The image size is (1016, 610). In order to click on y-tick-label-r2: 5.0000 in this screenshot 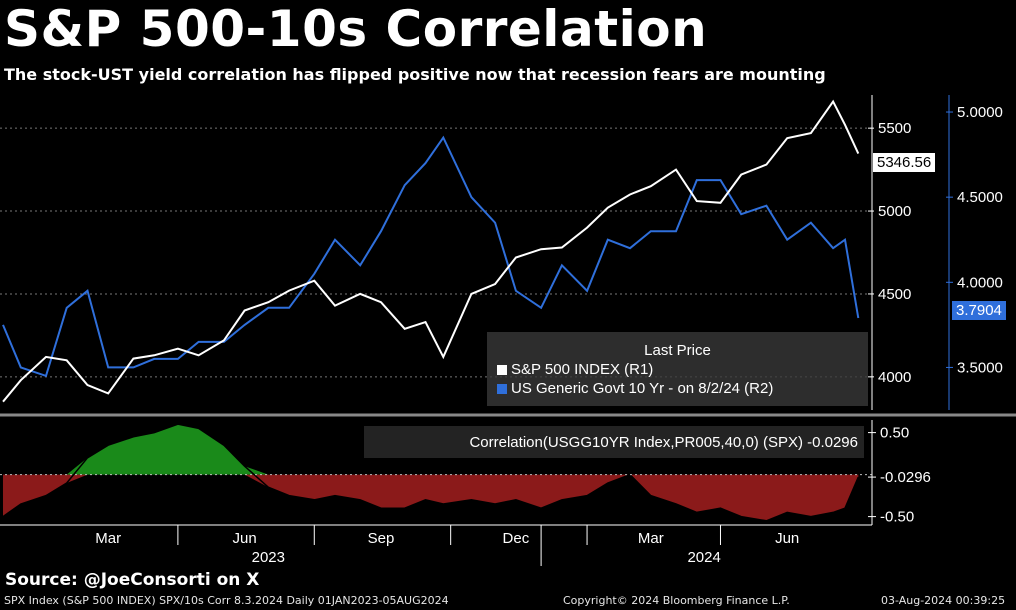, I will do `click(980, 112)`.